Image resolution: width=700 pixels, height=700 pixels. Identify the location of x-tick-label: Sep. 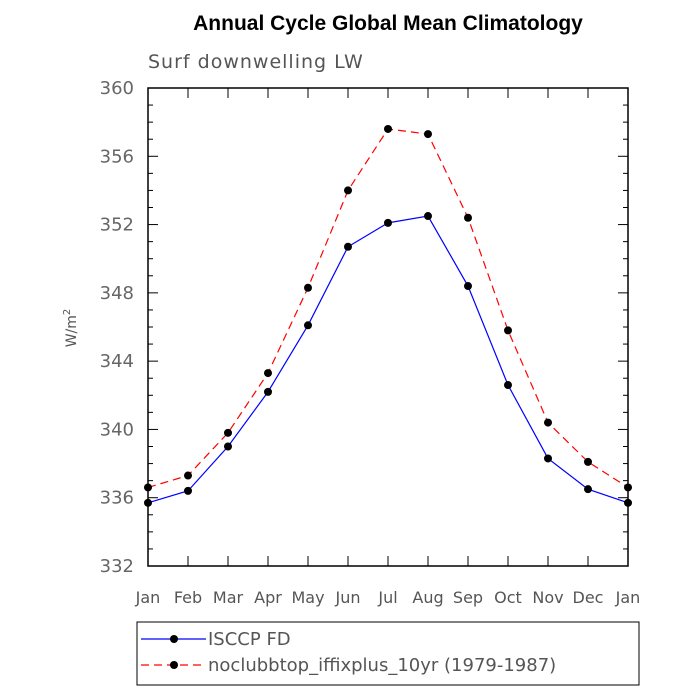
(468, 597).